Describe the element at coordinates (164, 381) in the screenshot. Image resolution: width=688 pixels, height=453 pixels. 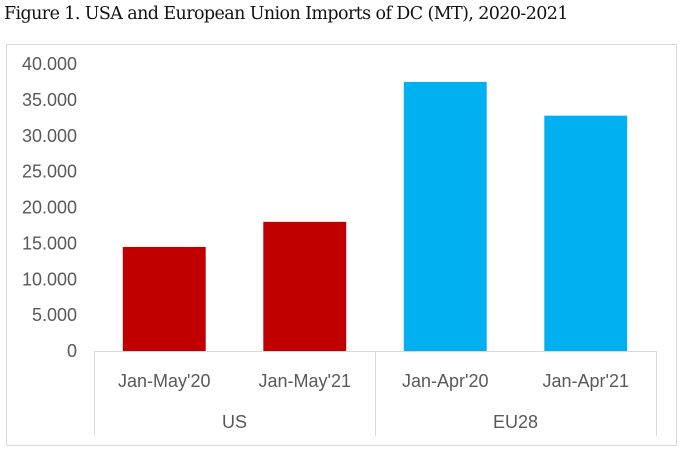
I see `x-category-label: Jan-May'20` at that location.